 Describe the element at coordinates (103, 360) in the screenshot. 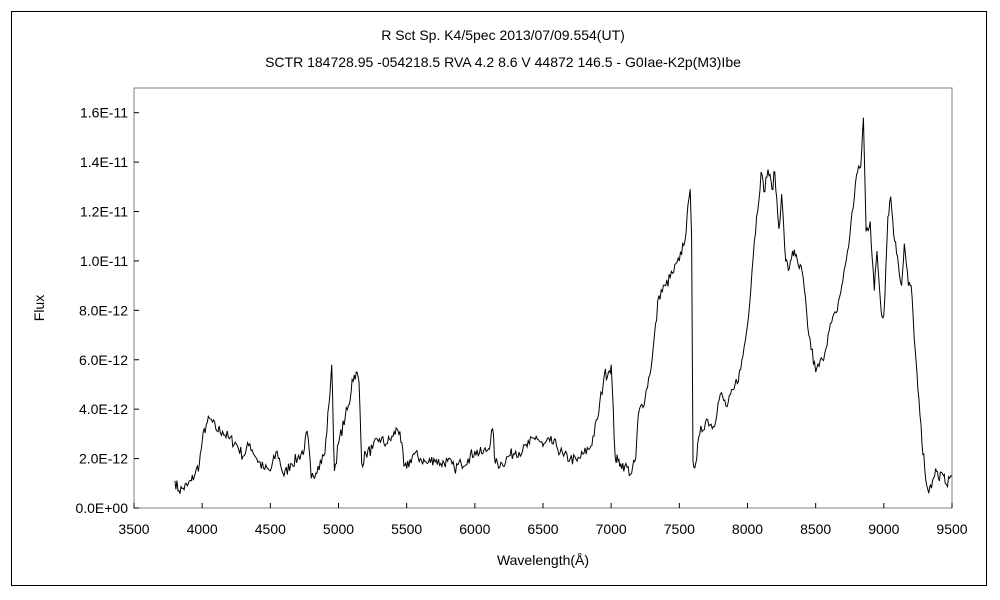

I see `y-tick-label: 6.0E-12` at that location.